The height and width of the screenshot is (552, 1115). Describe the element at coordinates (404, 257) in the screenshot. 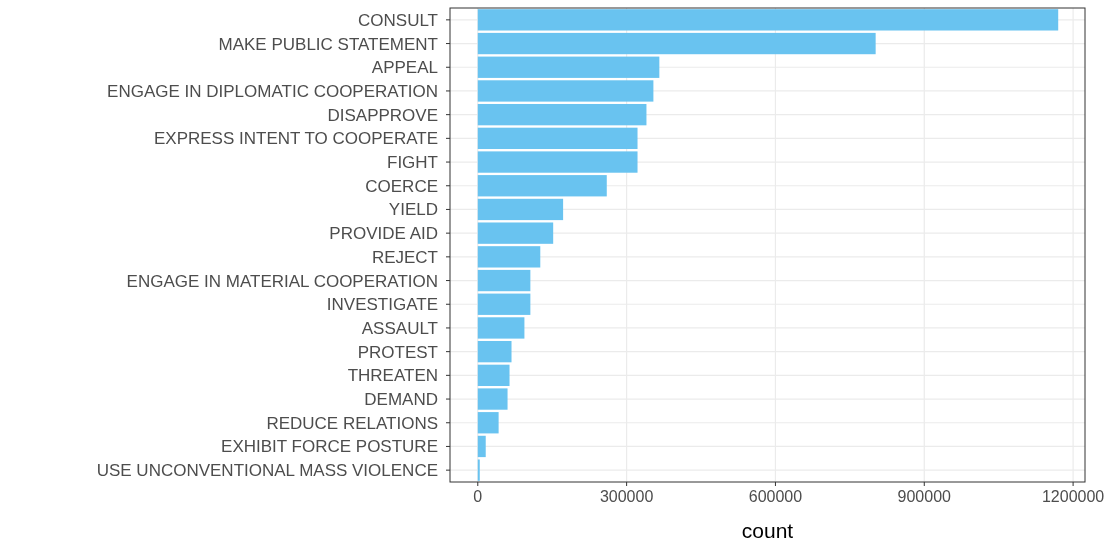

I see `y-tick-label: REJECT` at that location.